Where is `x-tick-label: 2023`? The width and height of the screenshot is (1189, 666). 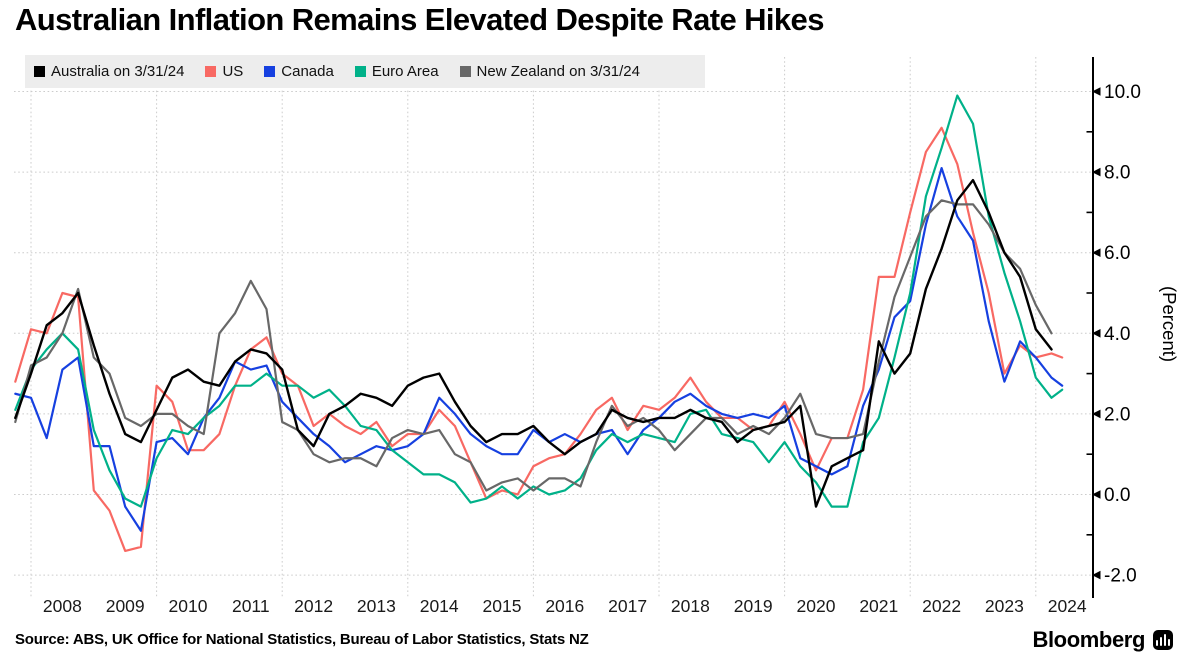 x-tick-label: 2023 is located at coordinates (1004, 606).